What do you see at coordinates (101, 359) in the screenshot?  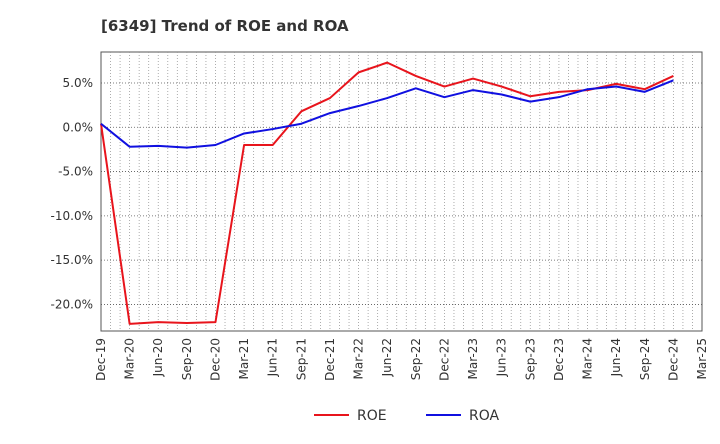 I see `x-tick-label: Dec-19` at bounding box center [101, 359].